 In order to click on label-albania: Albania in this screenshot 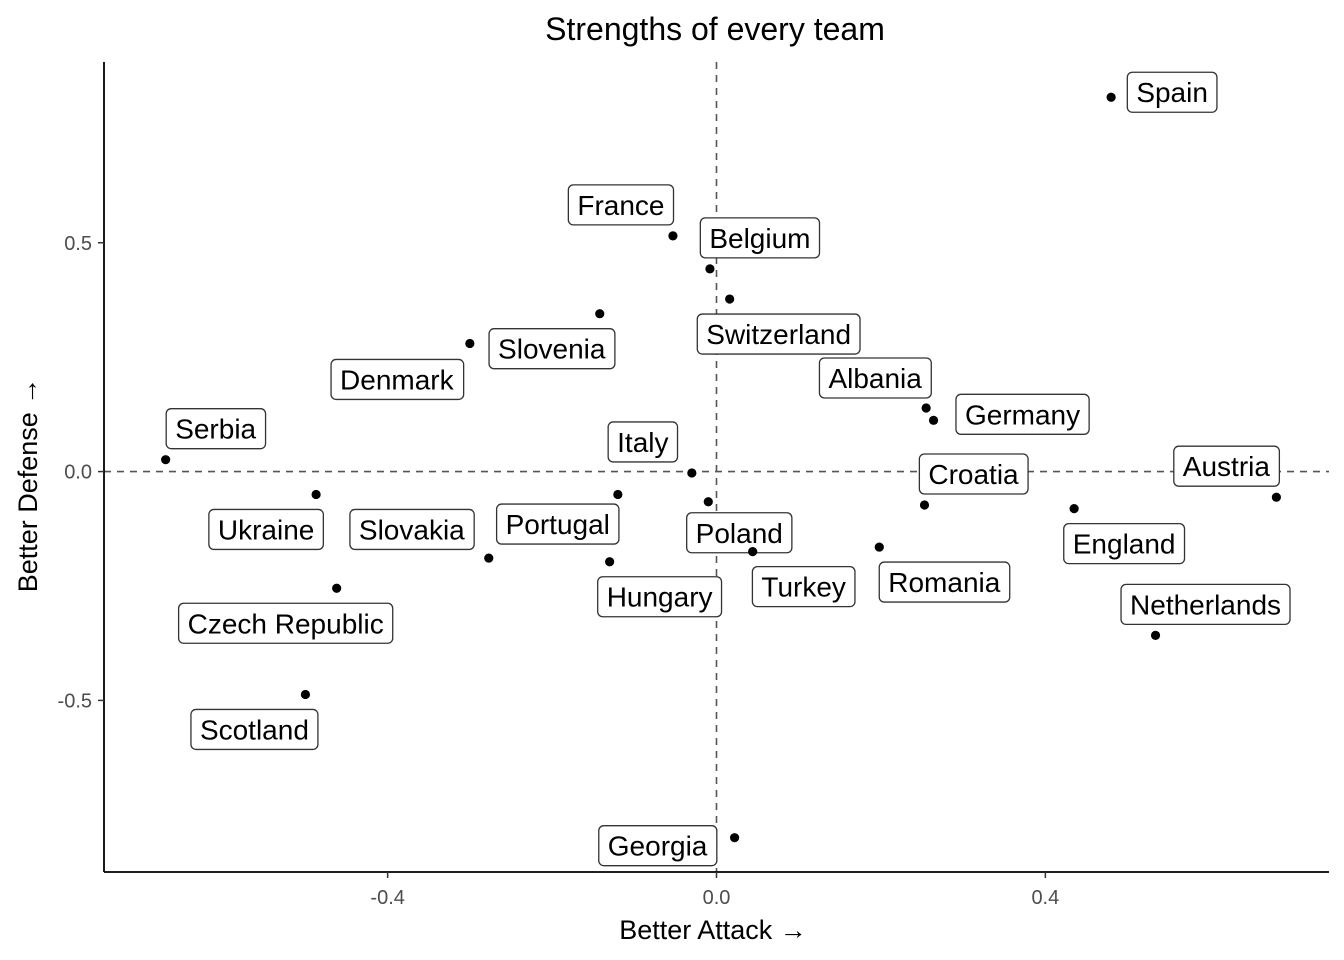, I will do `click(875, 378)`.